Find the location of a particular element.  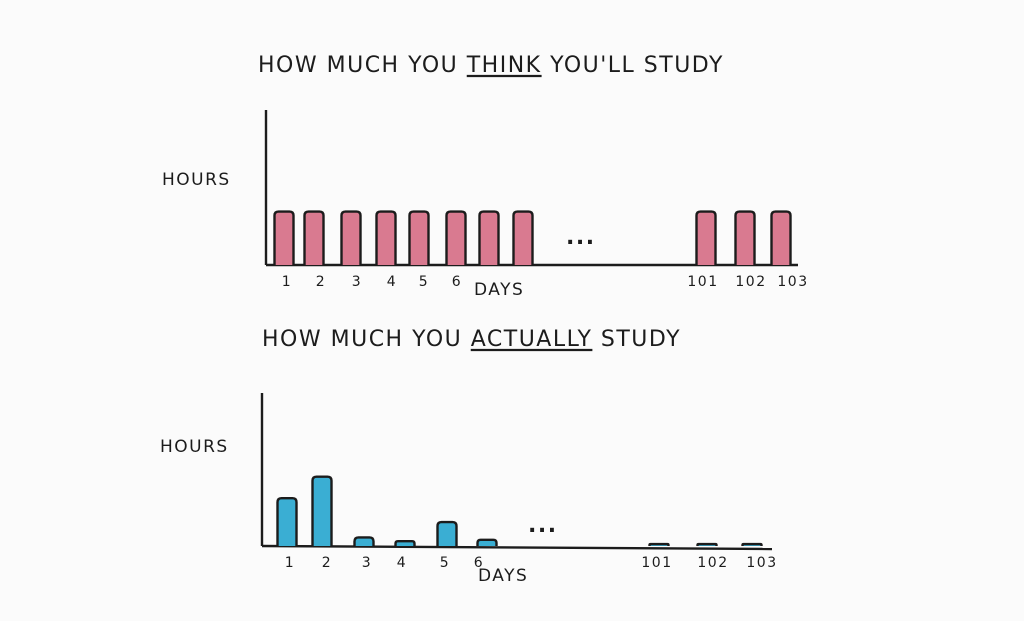

actual-x-axis is located at coordinates (517, 547).